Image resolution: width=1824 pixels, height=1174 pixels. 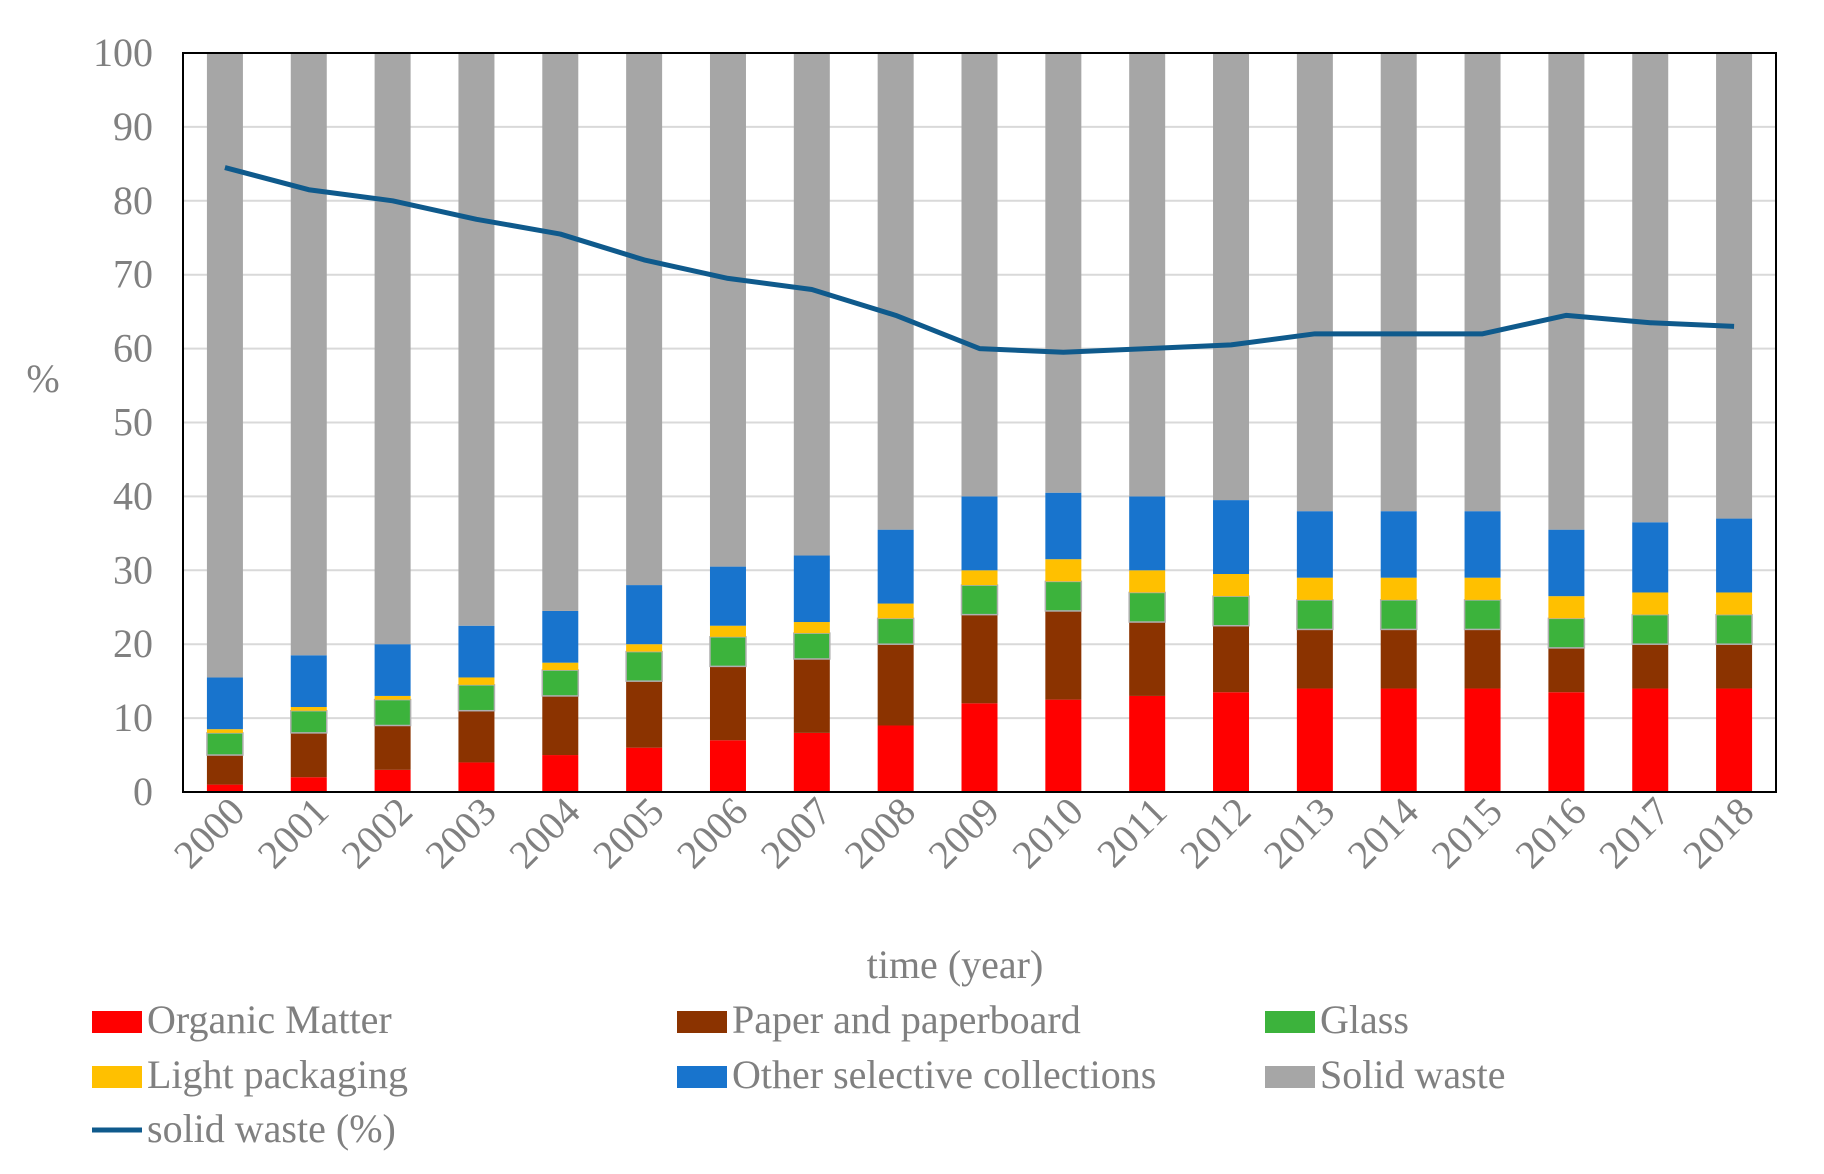 I want to click on x-axis-label: time (year), so click(x=955, y=964).